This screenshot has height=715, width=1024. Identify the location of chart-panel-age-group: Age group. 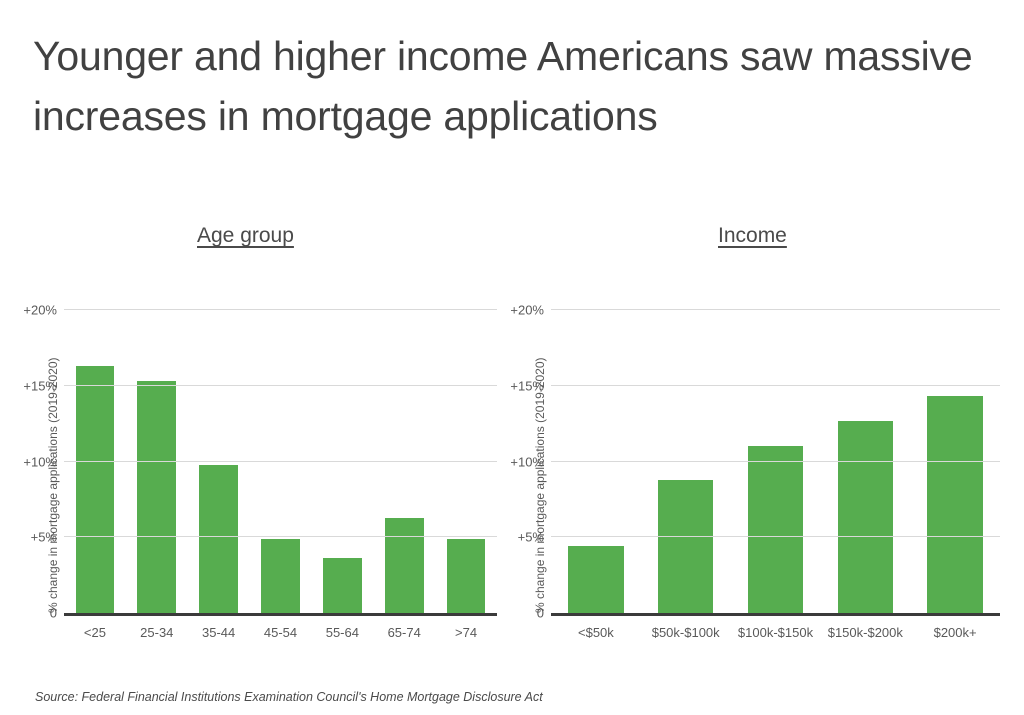
(245, 235).